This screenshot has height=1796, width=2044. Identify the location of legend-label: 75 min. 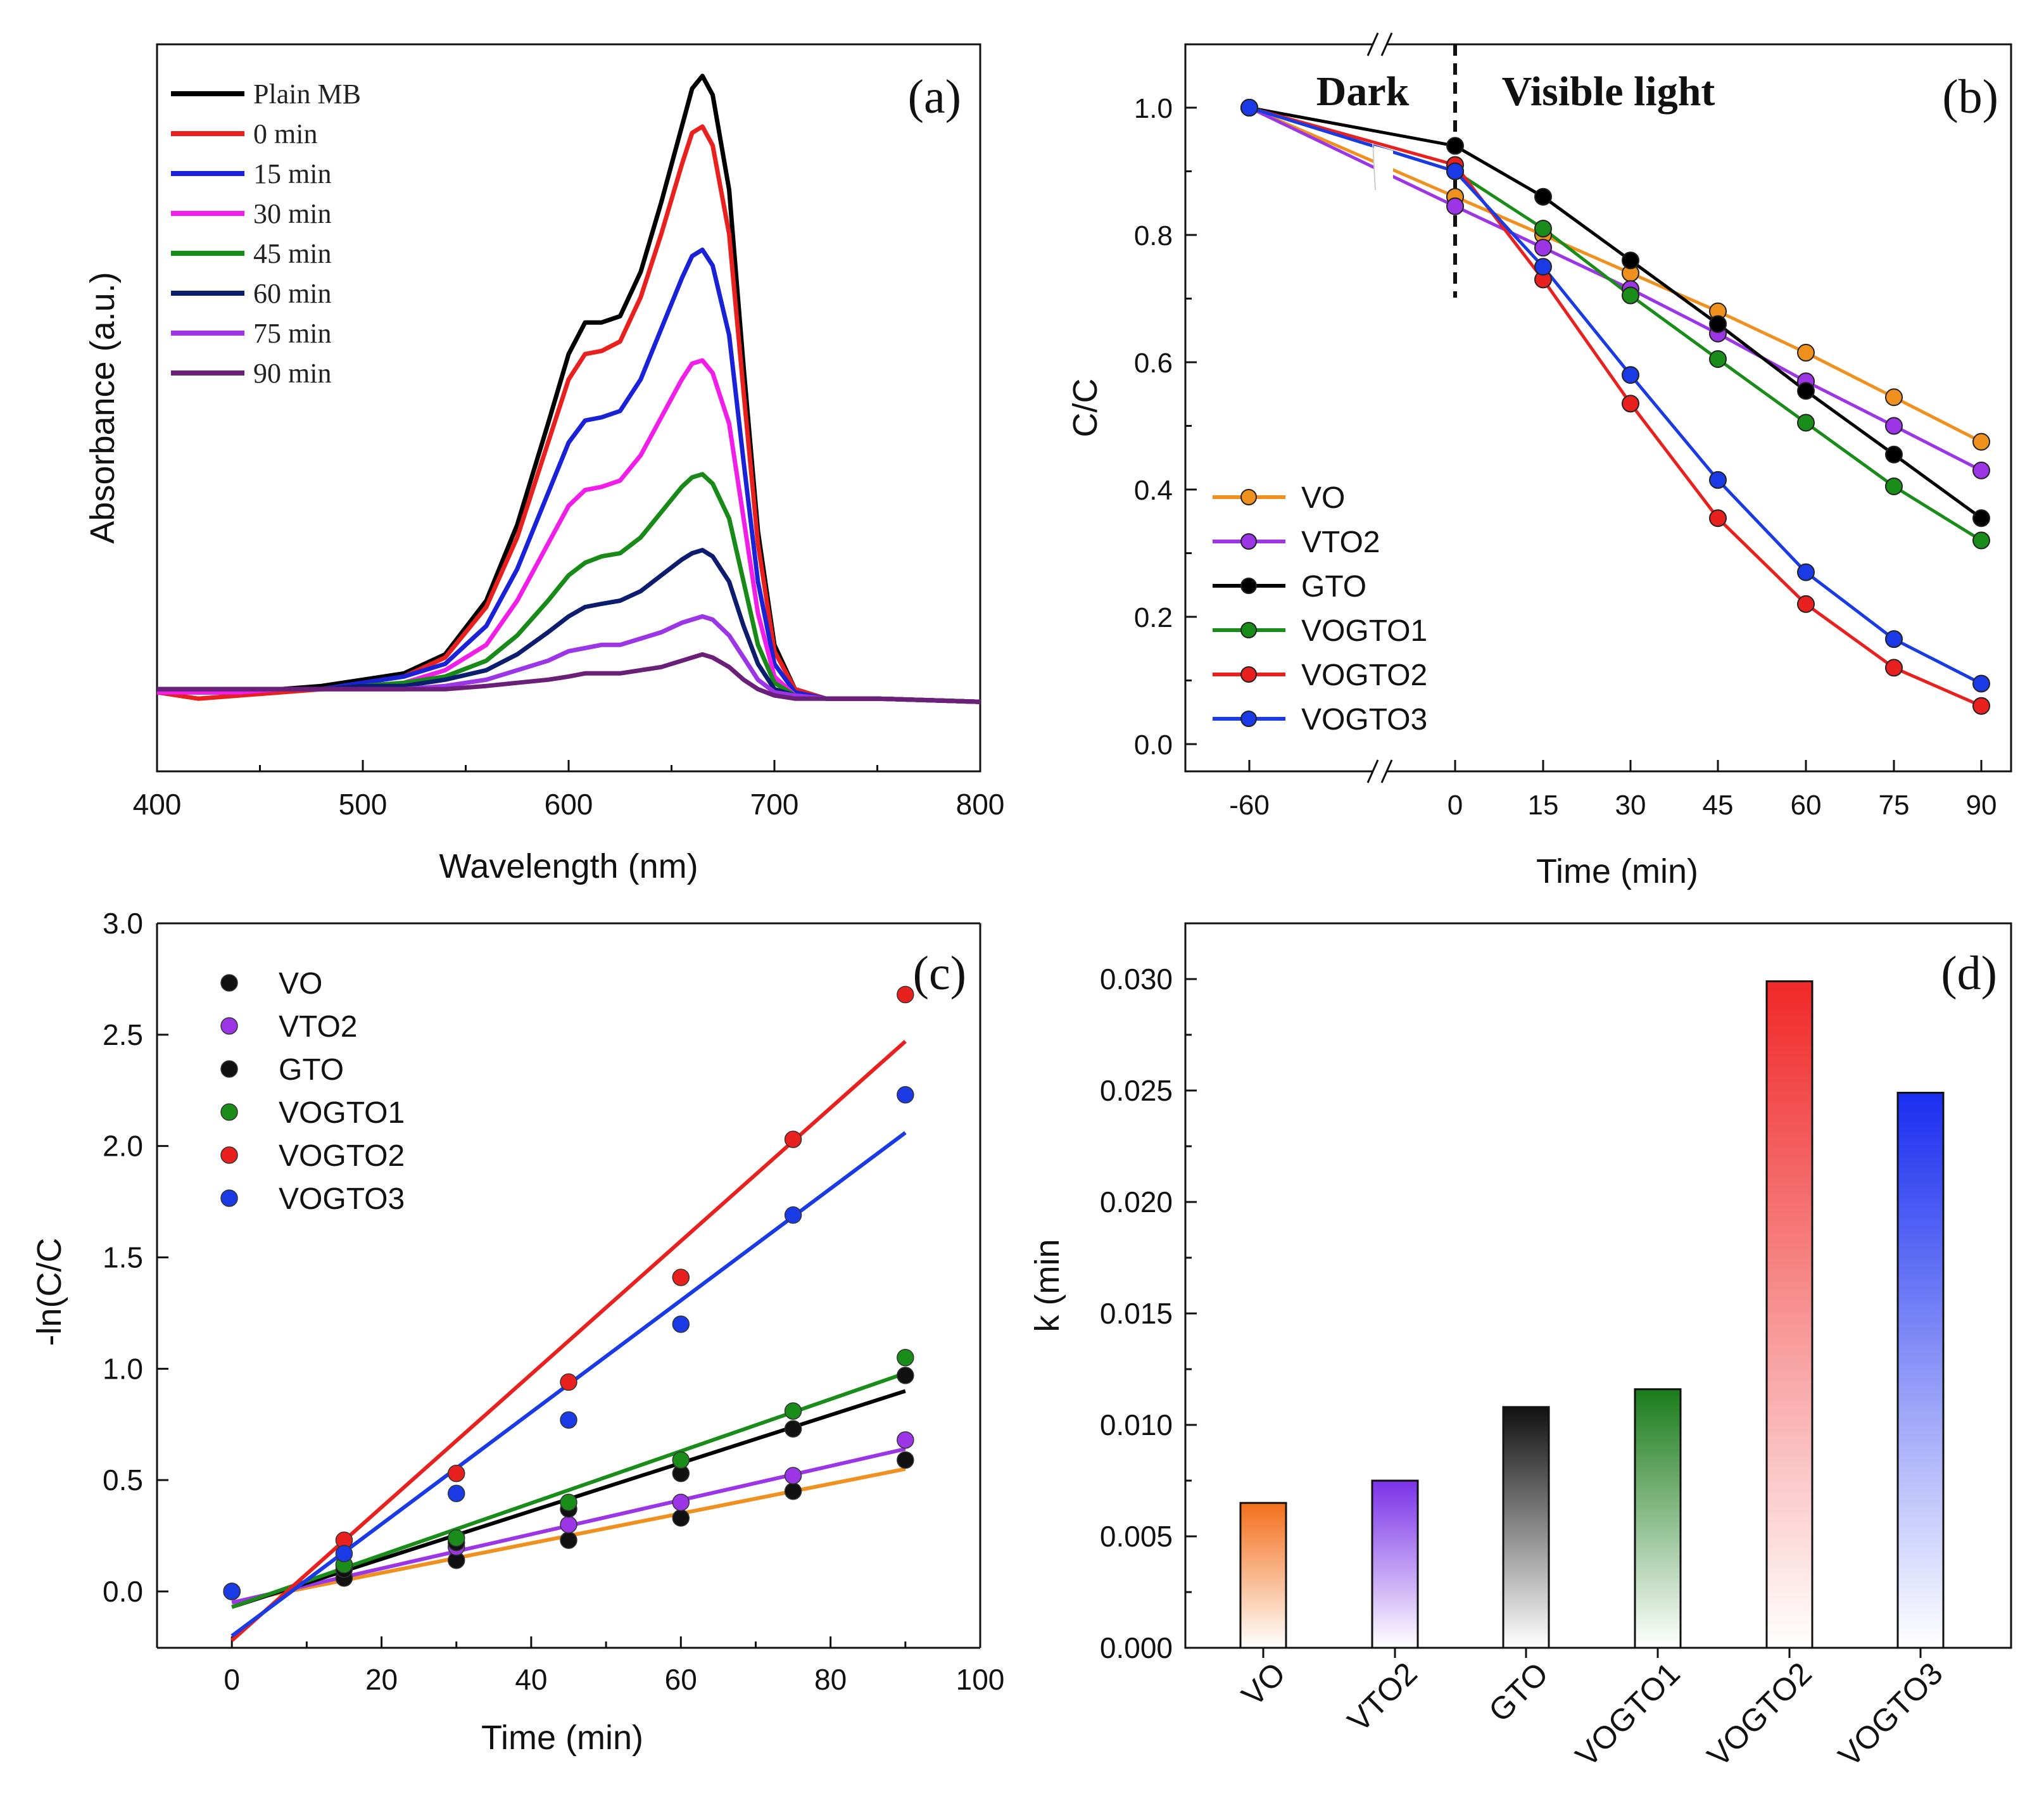
(292, 333).